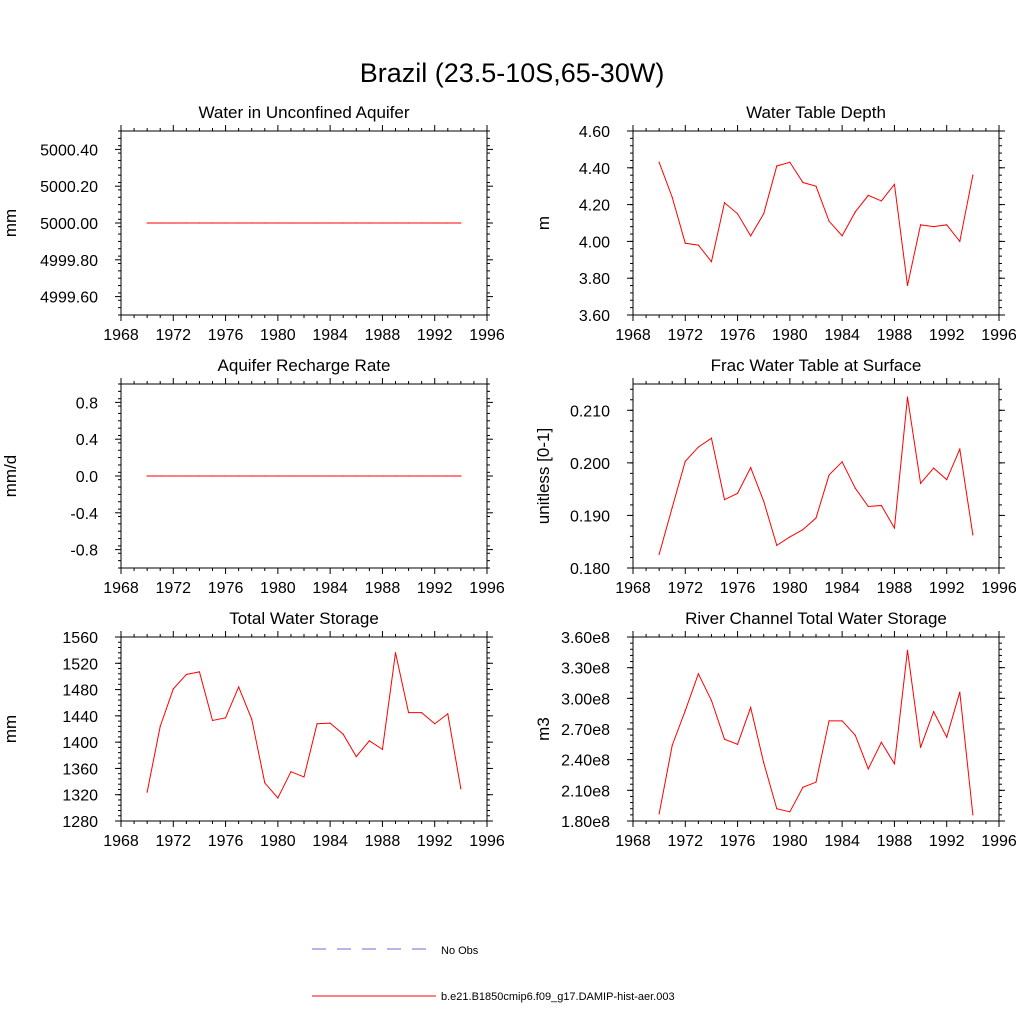 The height and width of the screenshot is (1024, 1024). I want to click on x-tick-label: 1980, so click(278, 841).